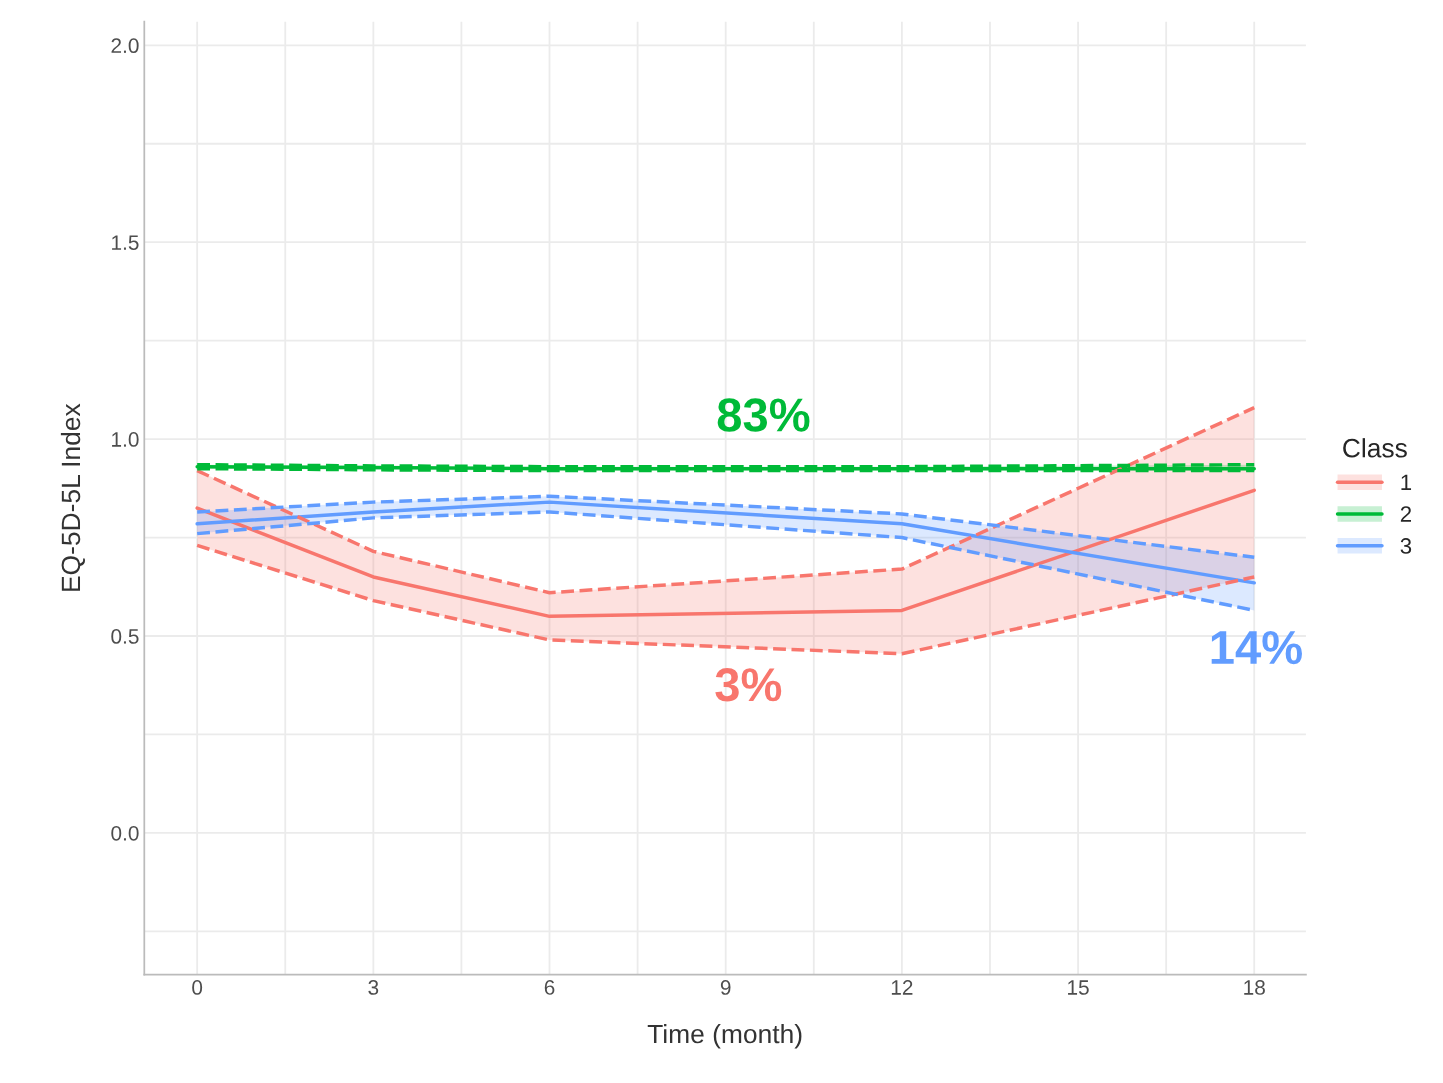 This screenshot has height=1083, width=1443. I want to click on annotation: 3%, so click(748, 685).